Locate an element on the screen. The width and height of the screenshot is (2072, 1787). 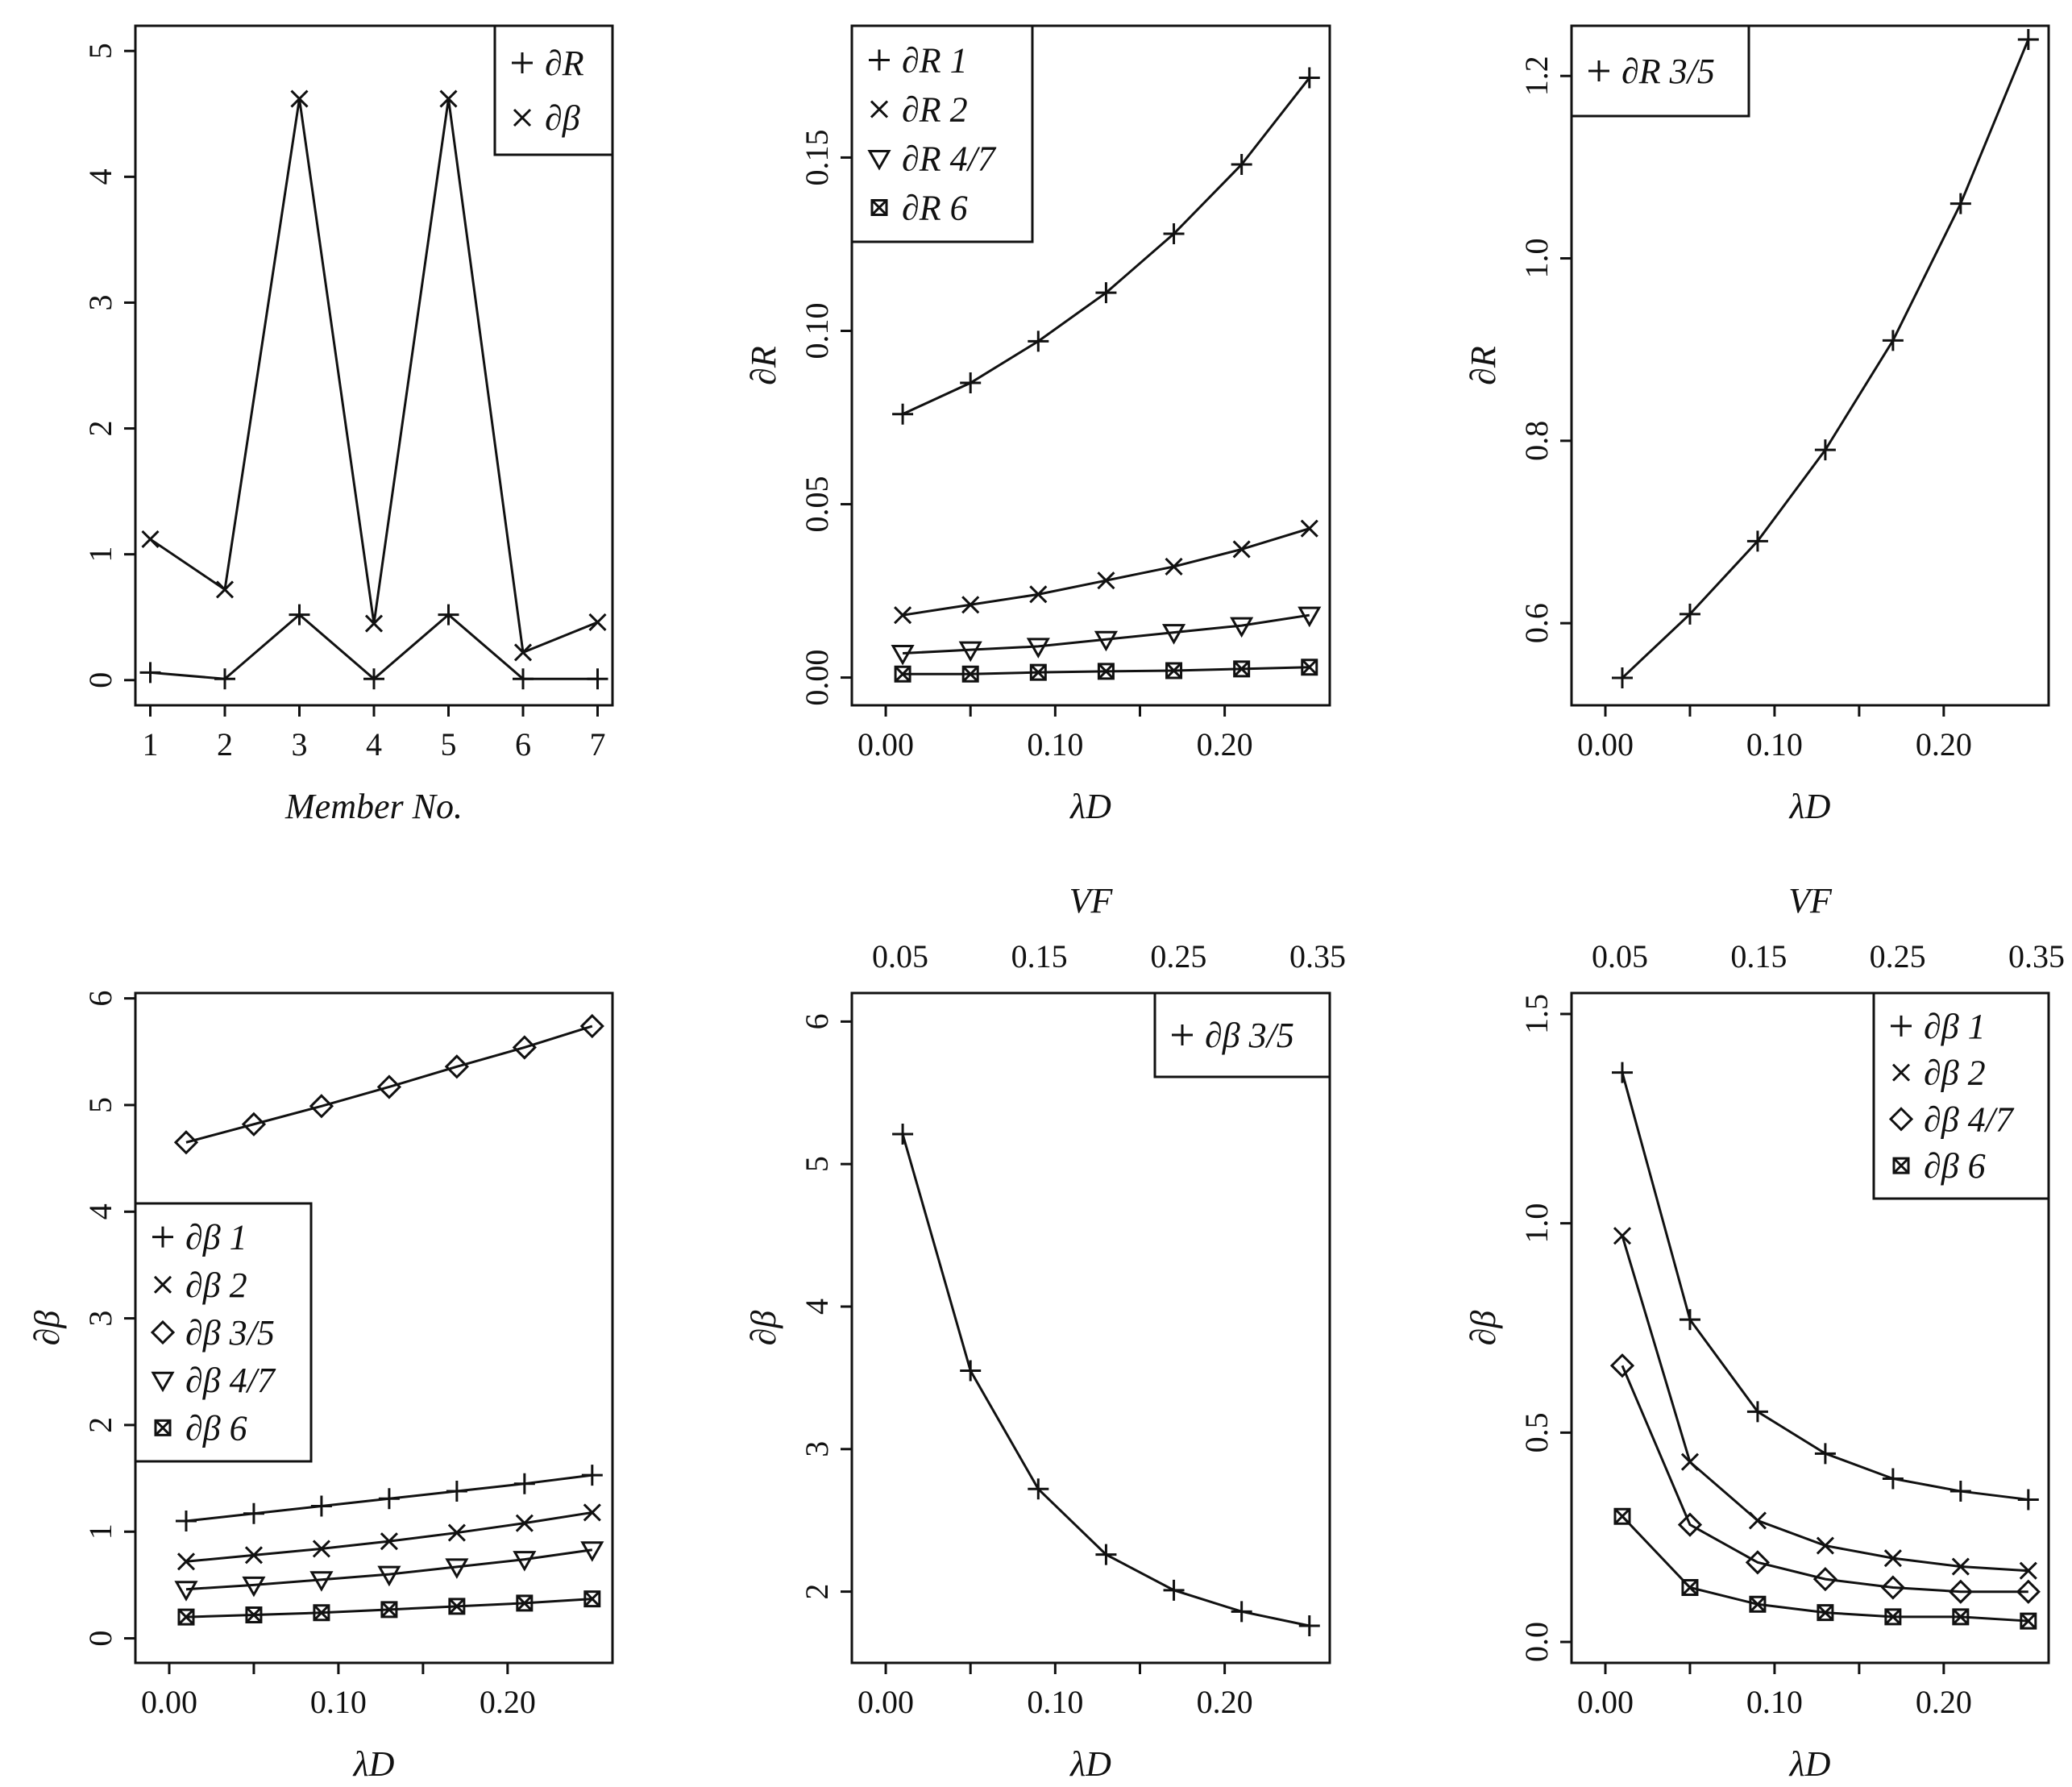
y-tick-label: 0.6 is located at coordinates (1536, 623).